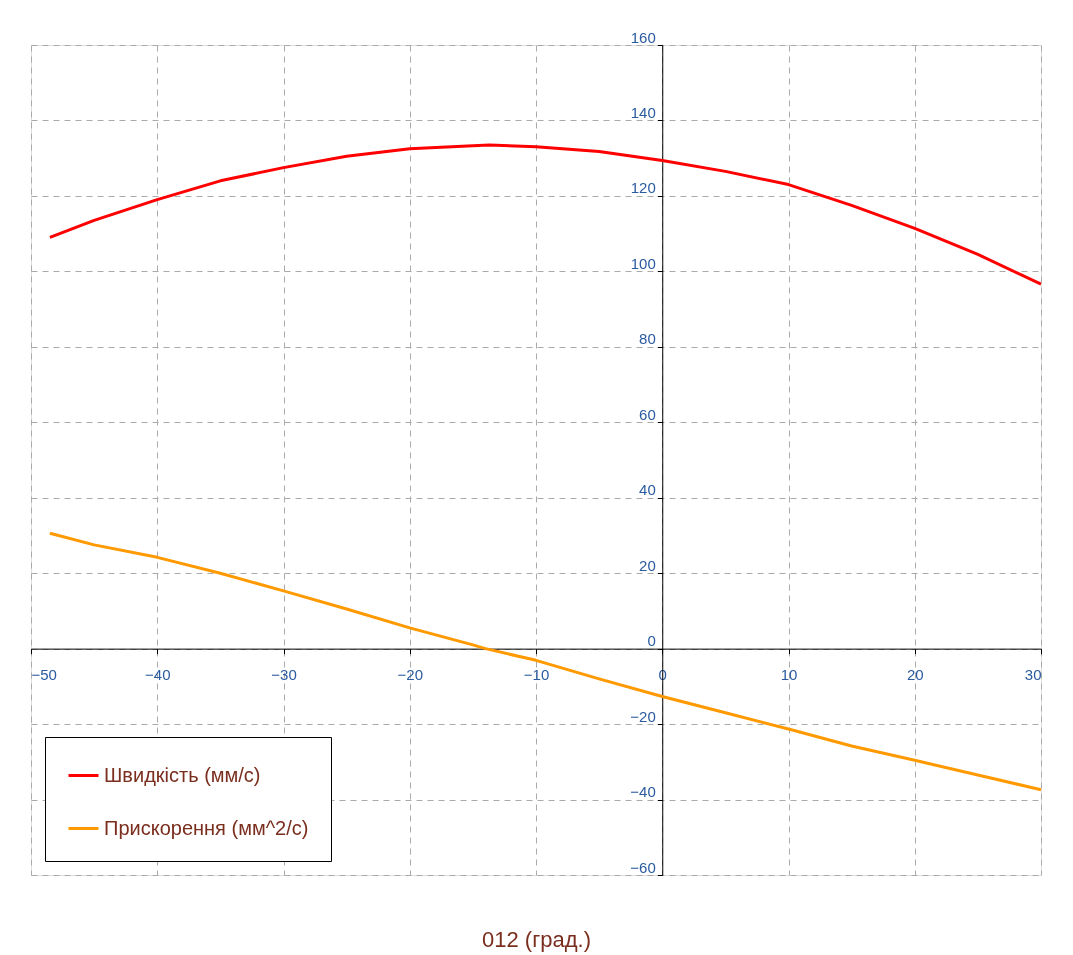 The height and width of the screenshot is (955, 1073). Describe the element at coordinates (643, 263) in the screenshot. I see `y-tick-label: 100` at that location.